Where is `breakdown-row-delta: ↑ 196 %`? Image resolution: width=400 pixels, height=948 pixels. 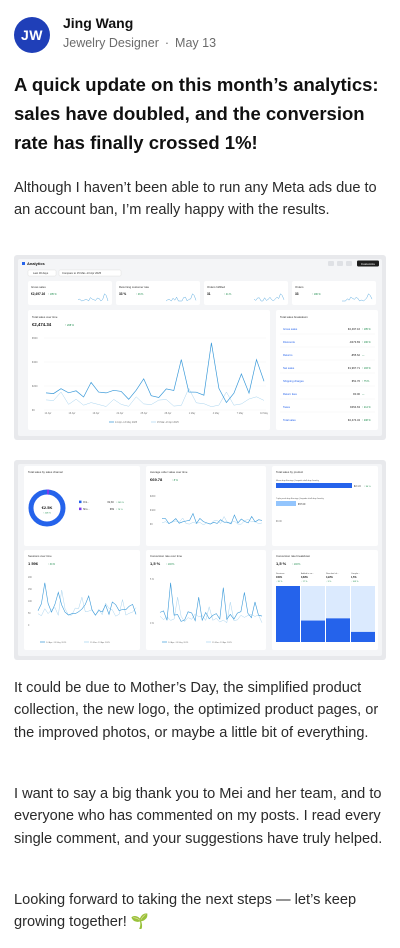 breakdown-row-delta: ↑ 196 % is located at coordinates (367, 342).